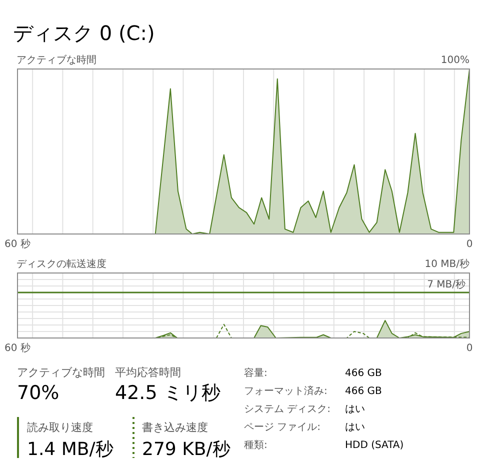 This screenshot has height=473, width=490. What do you see at coordinates (60, 427) in the screenshot?
I see `text: 読み取り速度` at bounding box center [60, 427].